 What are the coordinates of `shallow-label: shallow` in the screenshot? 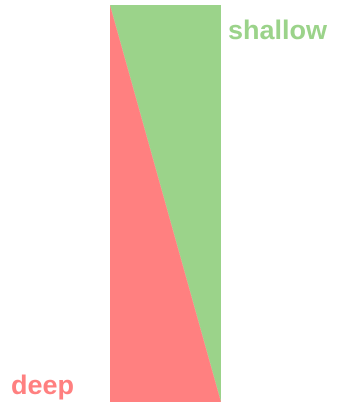 It's located at (278, 30).